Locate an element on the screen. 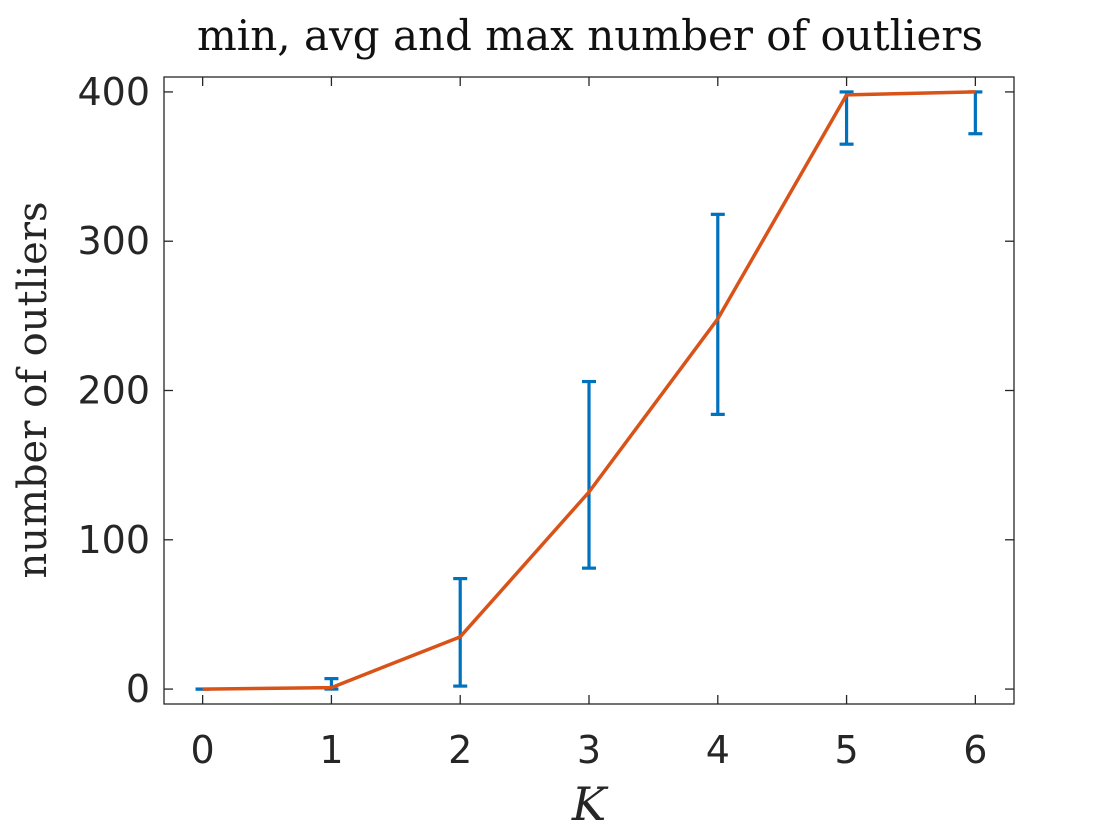  y-tick-label: 200 is located at coordinates (113, 391).